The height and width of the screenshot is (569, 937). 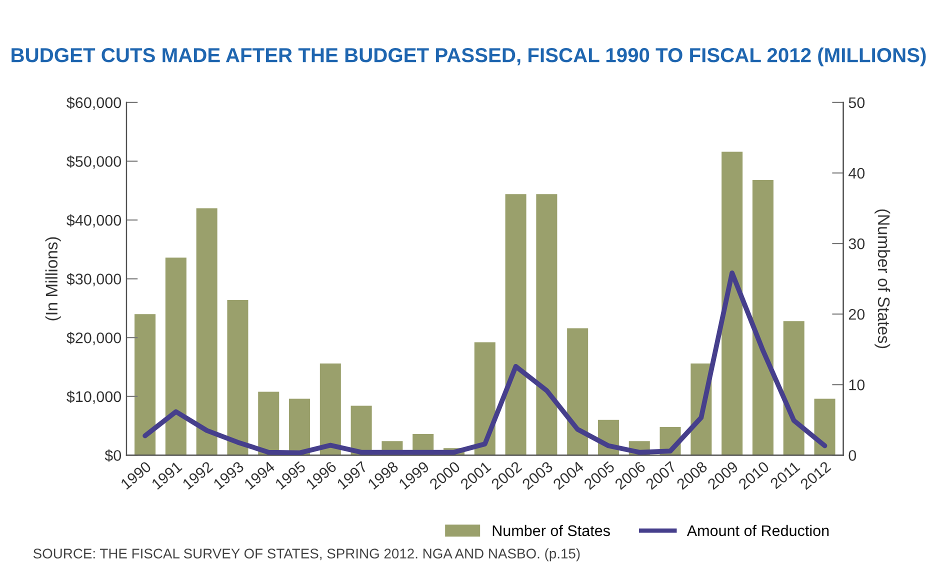 What do you see at coordinates (469, 57) in the screenshot?
I see `chart-title: BUDGET CUTS MADE AFTER THE BUDGET PASSED, FISCAL 1990 TO FISCAL 2012 (MILLIONS)` at bounding box center [469, 57].